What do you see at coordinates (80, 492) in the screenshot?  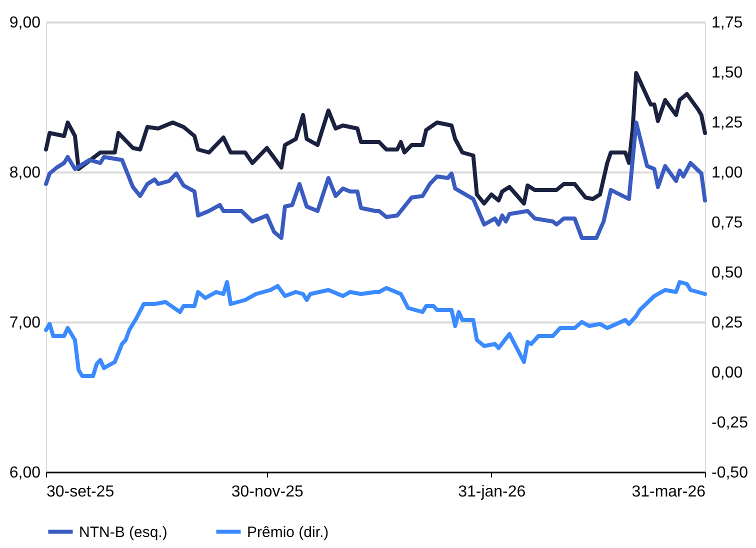 I see `x-tick-label: 30-set-25` at bounding box center [80, 492].